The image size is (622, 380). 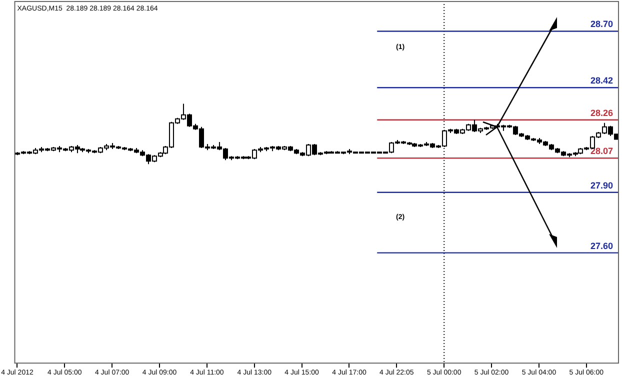 What do you see at coordinates (601, 81) in the screenshot?
I see `ref-line-label: 28.42` at bounding box center [601, 81].